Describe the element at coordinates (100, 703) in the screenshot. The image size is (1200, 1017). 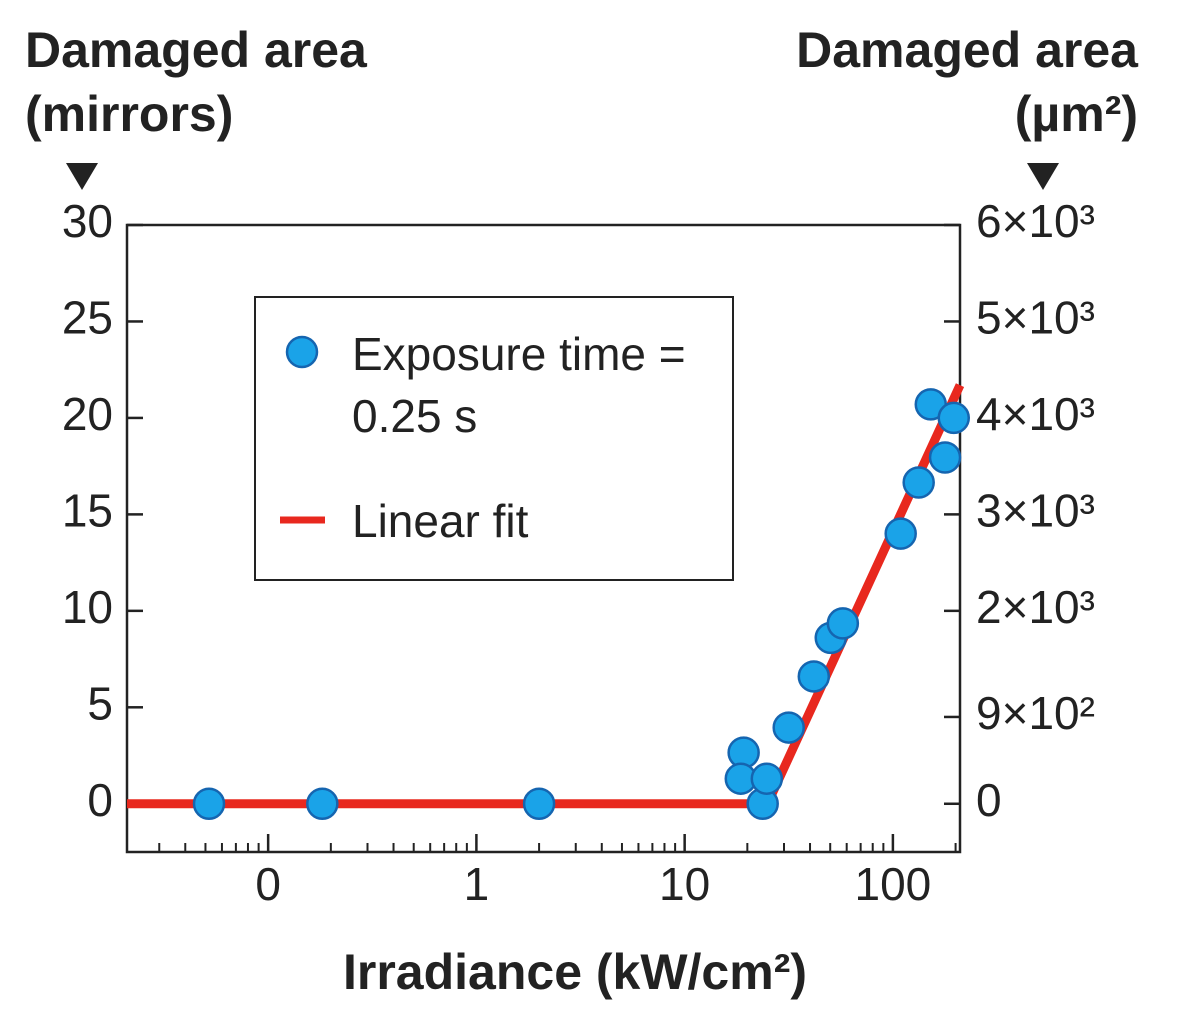
I see `y-tick-label: 5` at that location.